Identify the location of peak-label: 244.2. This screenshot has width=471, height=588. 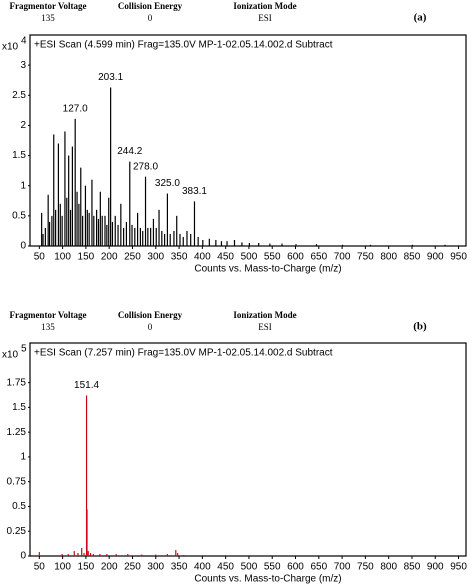
(129, 151).